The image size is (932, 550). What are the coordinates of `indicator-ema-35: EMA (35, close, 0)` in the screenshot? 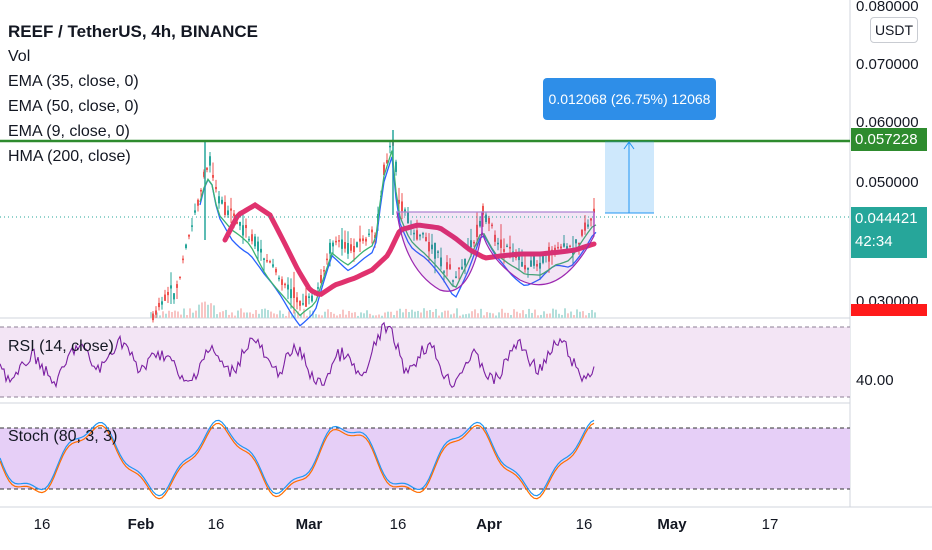 It's located at (73, 81).